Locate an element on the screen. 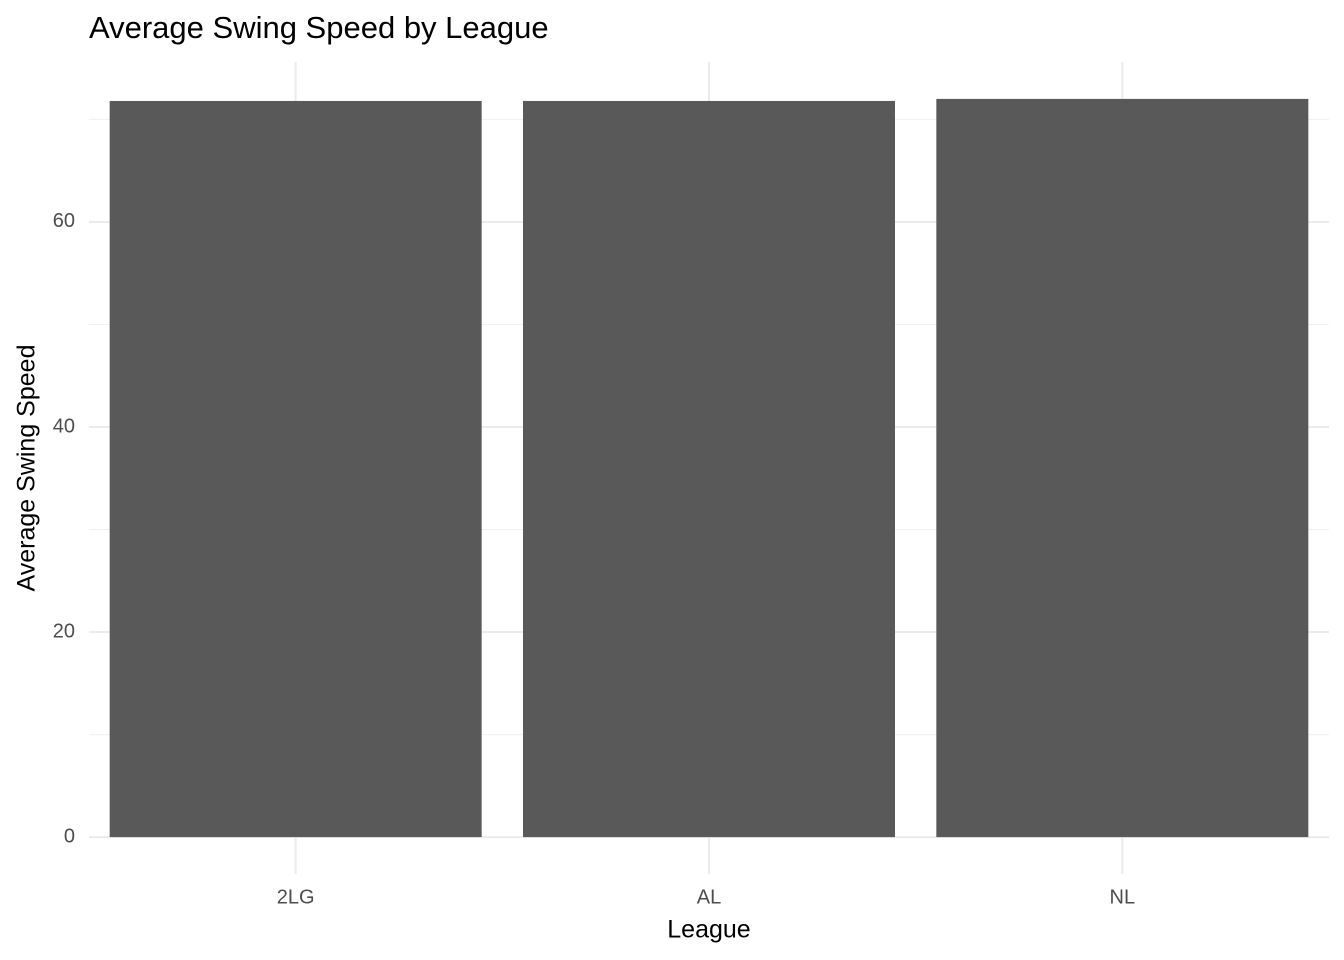 Image resolution: width=1344 pixels, height=960 pixels. x-tick-label: NL is located at coordinates (1123, 897).